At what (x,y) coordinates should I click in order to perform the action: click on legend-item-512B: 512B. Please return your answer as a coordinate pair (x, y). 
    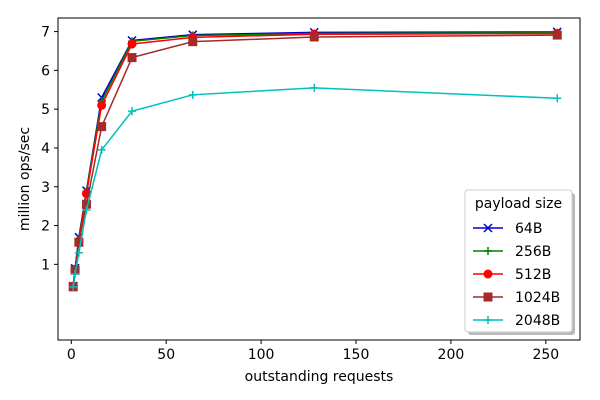
    Looking at the image, I should click on (512, 275).